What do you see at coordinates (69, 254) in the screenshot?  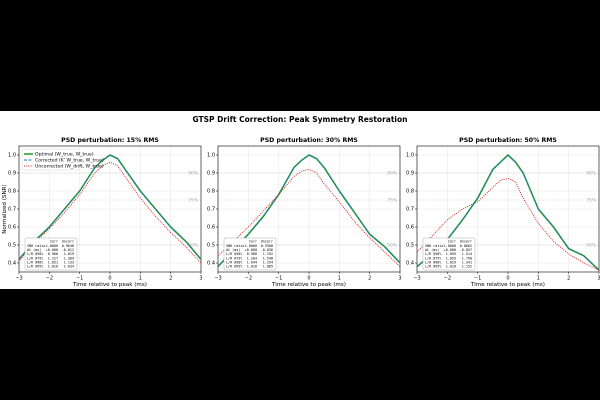 I see `stats-uncorrected-value: 1.019` at bounding box center [69, 254].